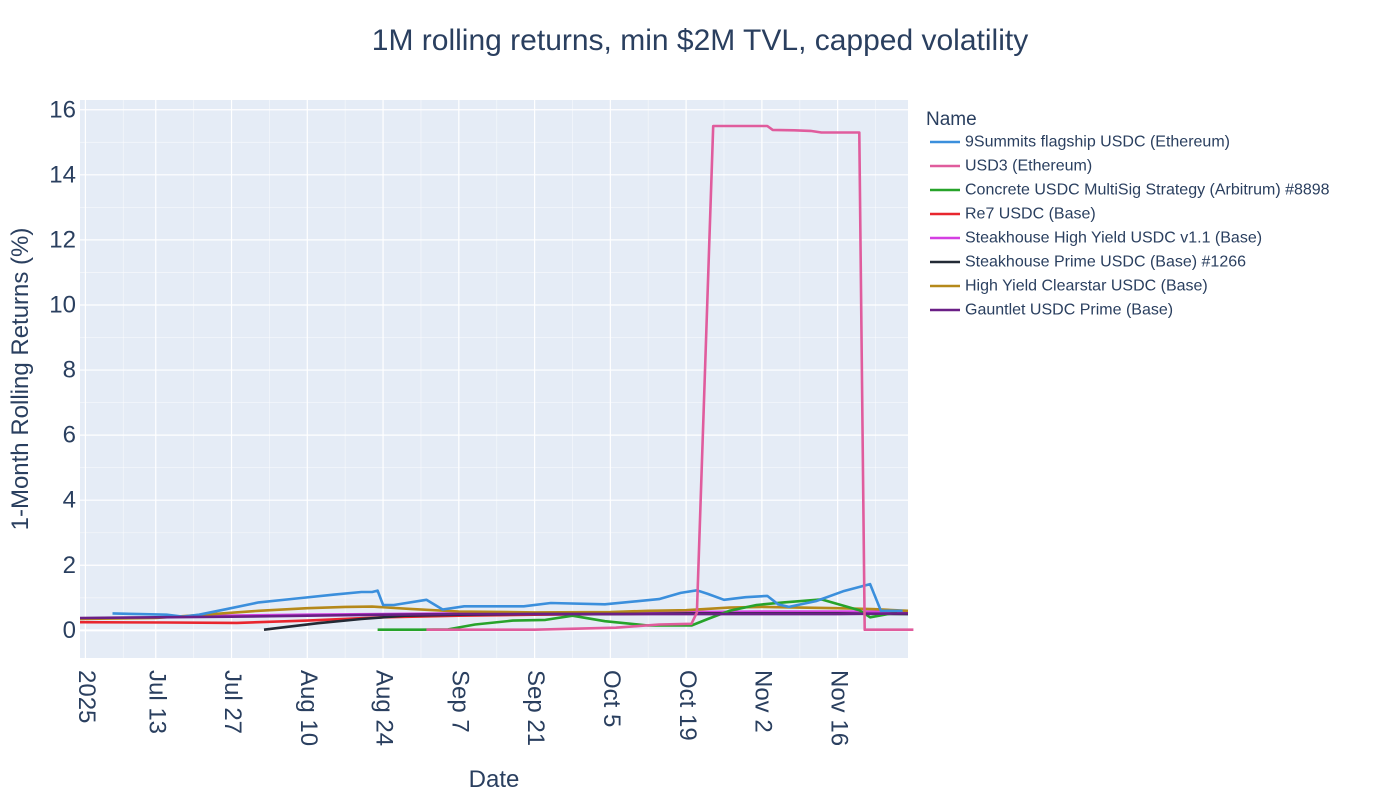 Image resolution: width=1400 pixels, height=800 pixels. I want to click on legend-item: USD3 (Ethereum), so click(1011, 166).